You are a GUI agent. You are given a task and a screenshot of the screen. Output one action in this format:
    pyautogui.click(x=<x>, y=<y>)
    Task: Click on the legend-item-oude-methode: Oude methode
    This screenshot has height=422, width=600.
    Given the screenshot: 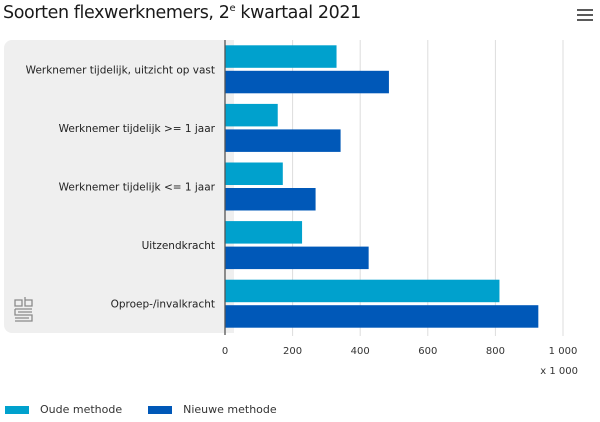 What is the action you would take?
    pyautogui.click(x=63, y=409)
    